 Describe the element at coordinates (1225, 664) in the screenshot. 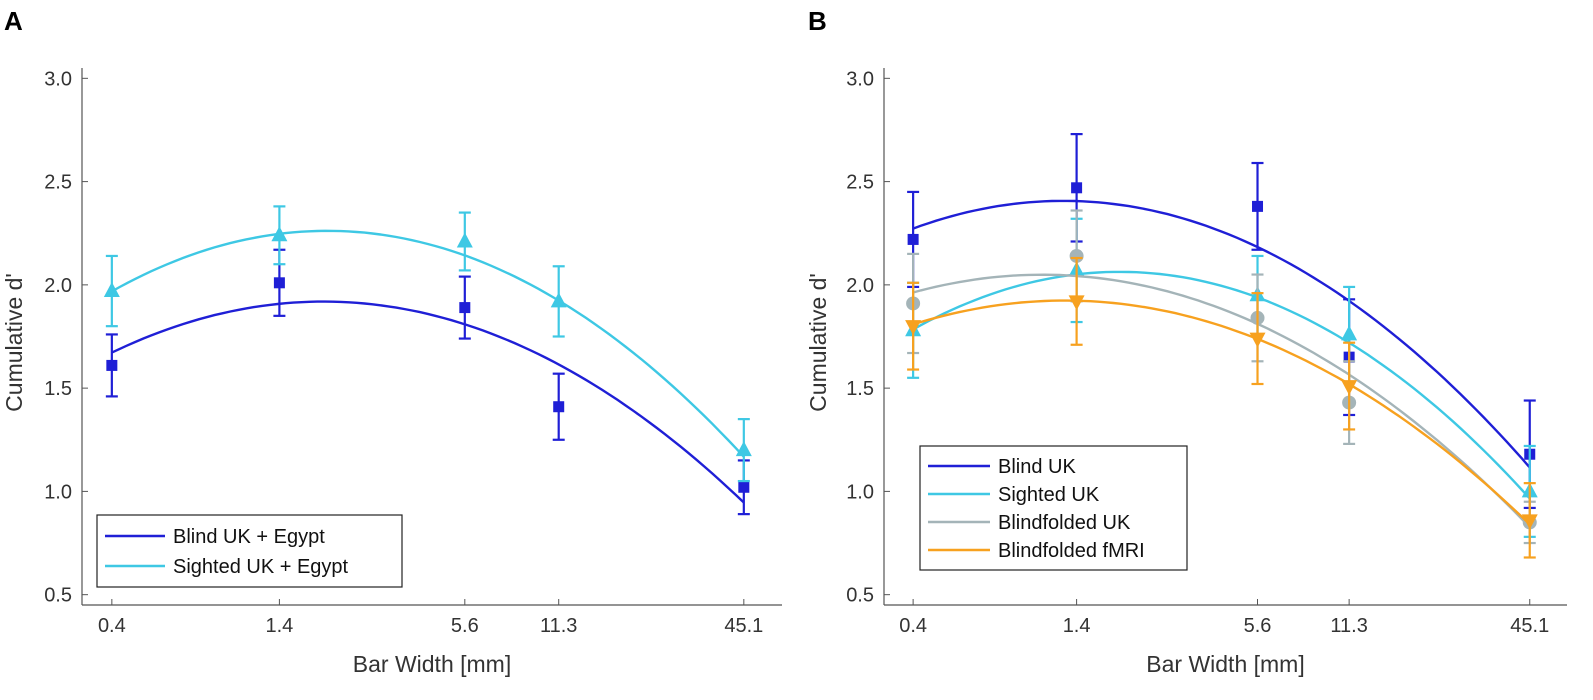

I see `panel-b-x-axis-label: Bar Width [mm]` at that location.